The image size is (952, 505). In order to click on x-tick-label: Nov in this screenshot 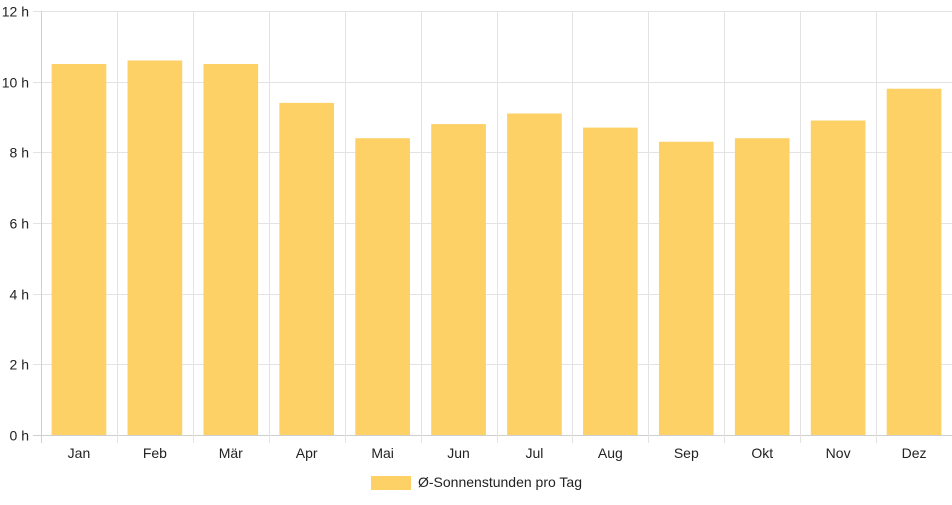, I will do `click(838, 453)`.